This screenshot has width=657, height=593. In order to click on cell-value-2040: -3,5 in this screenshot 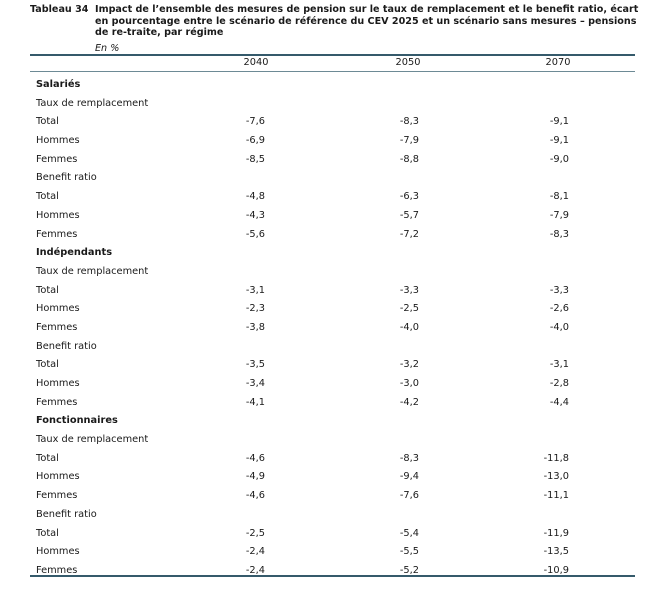, I will do `click(255, 365)`.